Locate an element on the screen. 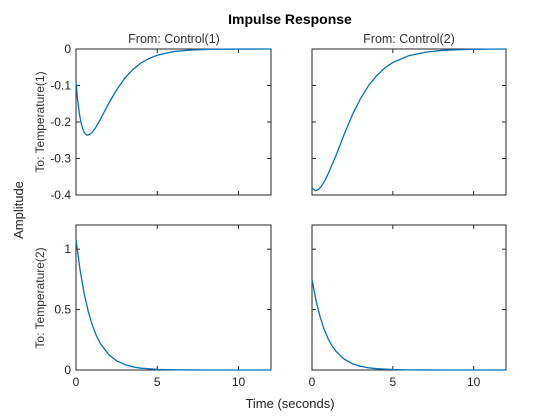 The height and width of the screenshot is (420, 560). subplot-r2-c2: 0 5 10 is located at coordinates (408, 306).